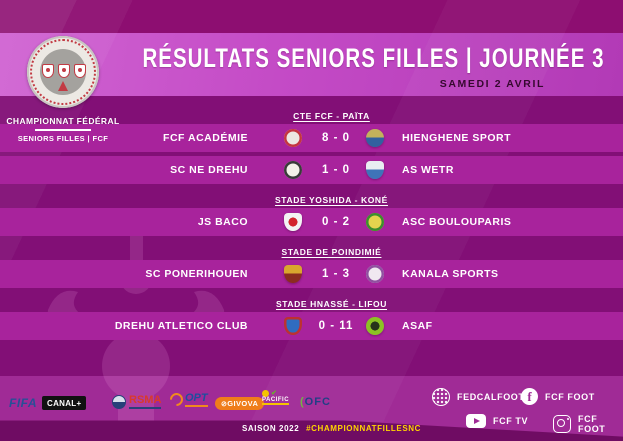 Image resolution: width=623 pixels, height=441 pixels. What do you see at coordinates (558, 396) in the screenshot?
I see `social-facebook: FCF FOOT` at bounding box center [558, 396].